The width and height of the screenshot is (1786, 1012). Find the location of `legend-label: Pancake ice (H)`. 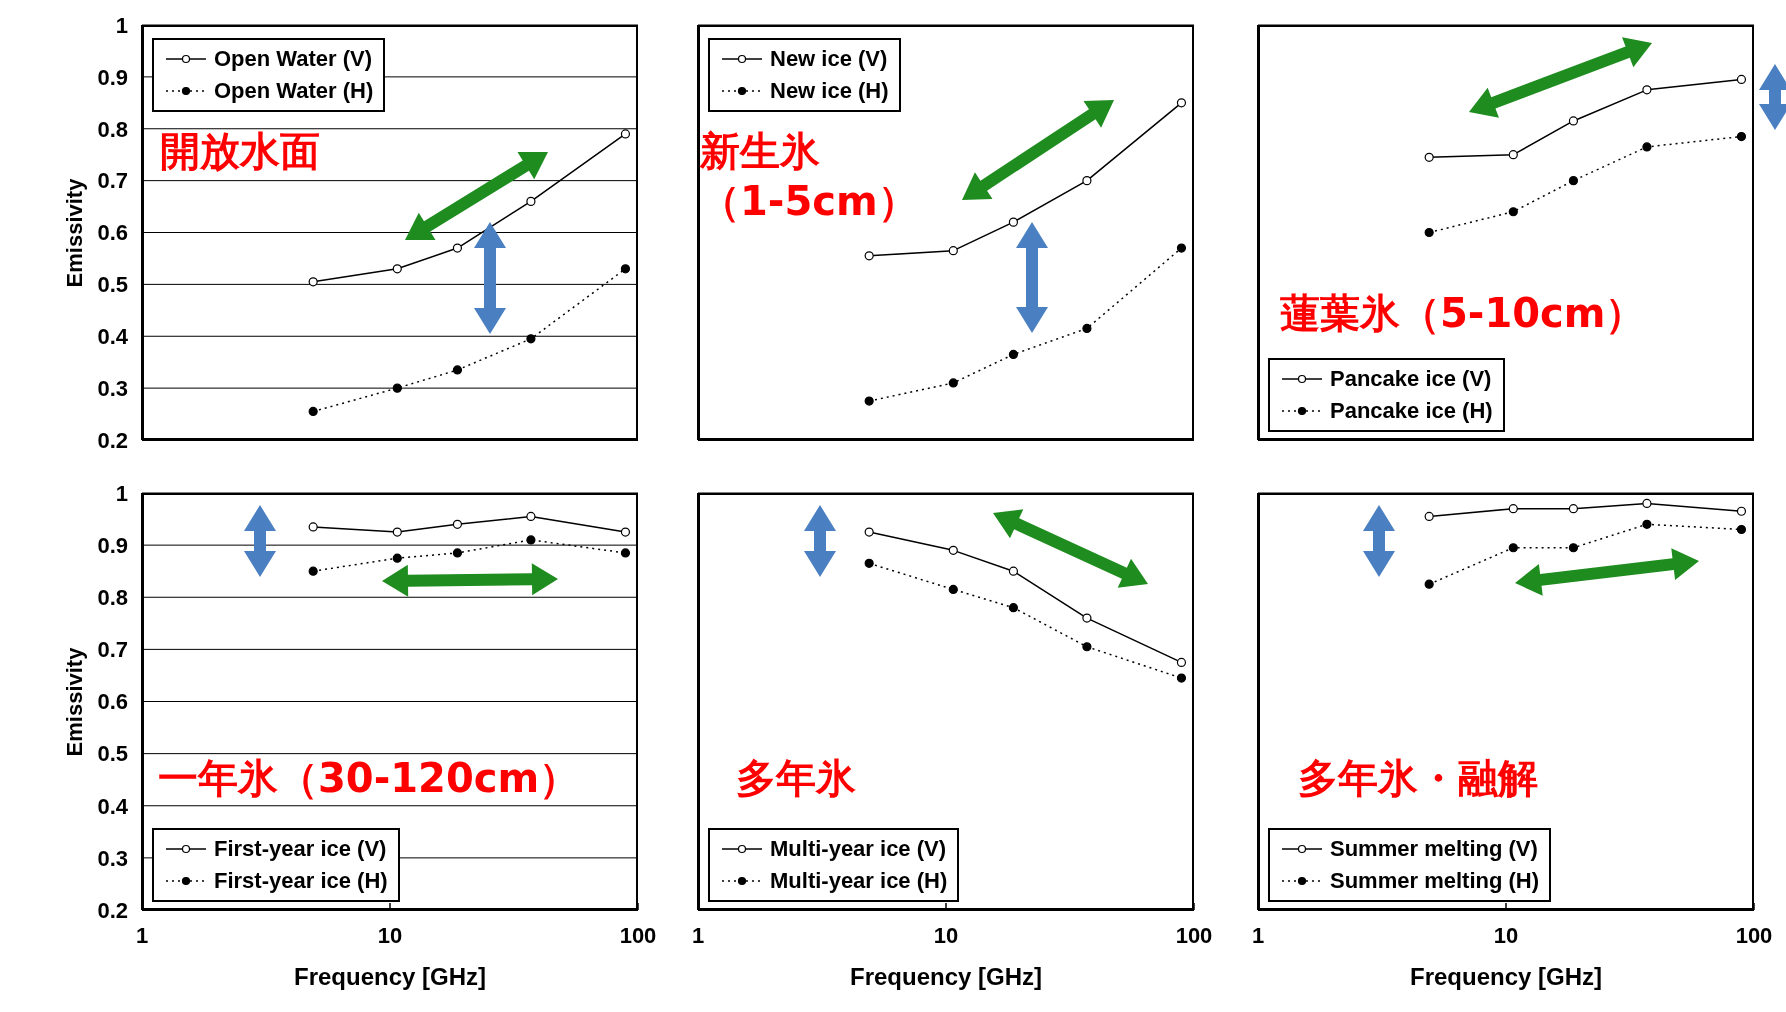

legend-label: Pancake ice (H) is located at coordinates (1411, 411).